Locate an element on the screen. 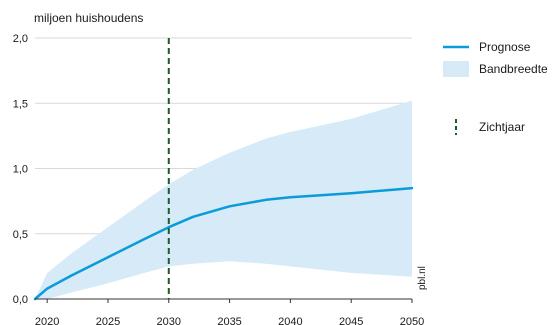 The image size is (554, 325). x-tick-label: 2040 is located at coordinates (290, 320).